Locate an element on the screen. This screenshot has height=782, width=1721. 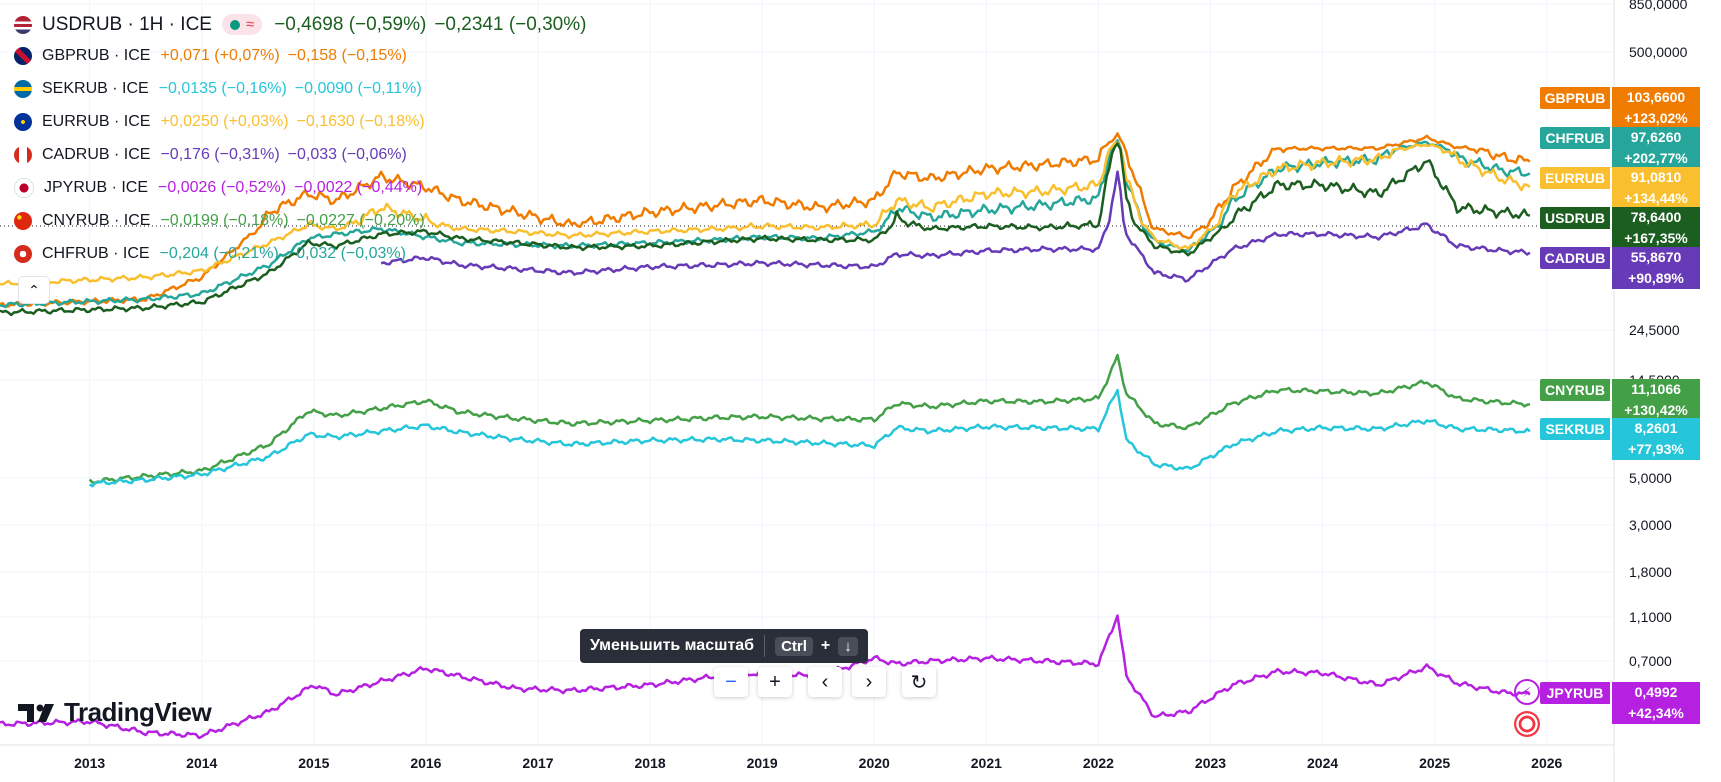
price-tag-value: 55,8670 is located at coordinates (1656, 257).